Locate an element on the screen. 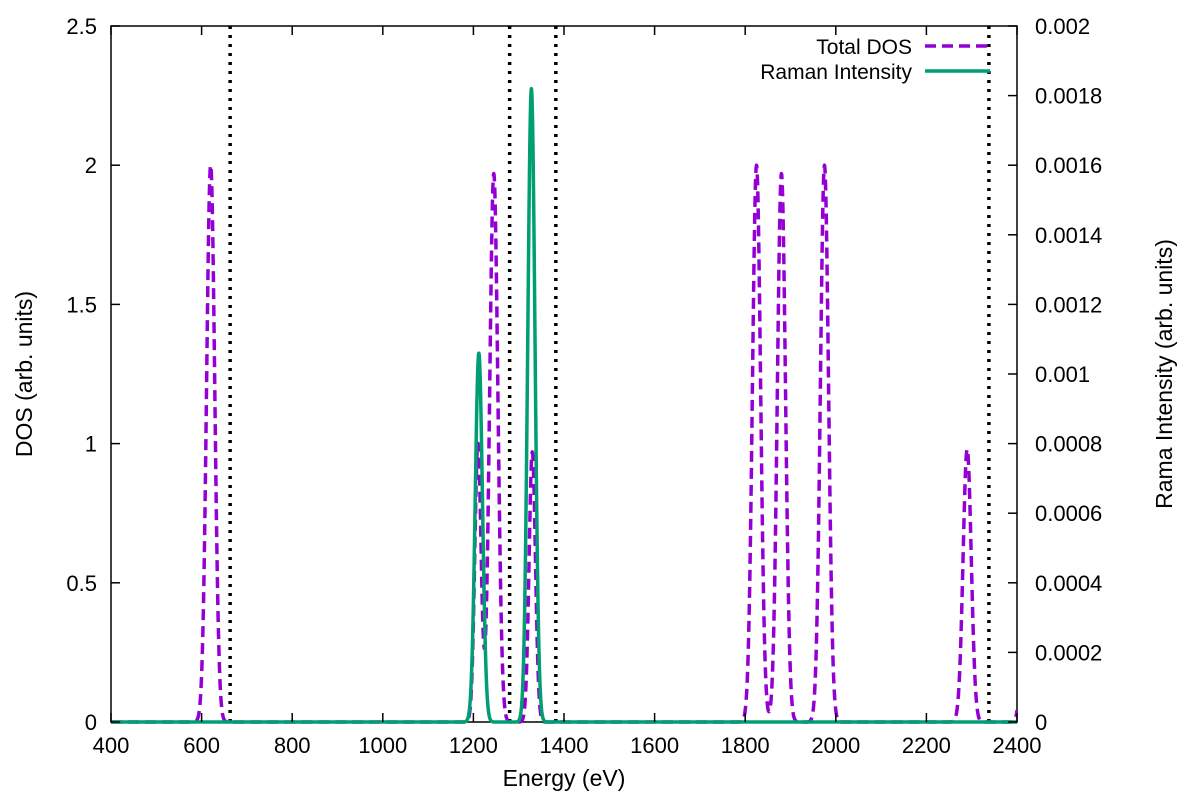 This screenshot has width=1200, height=805. y2-tick-label: 0.002 is located at coordinates (1062, 26).